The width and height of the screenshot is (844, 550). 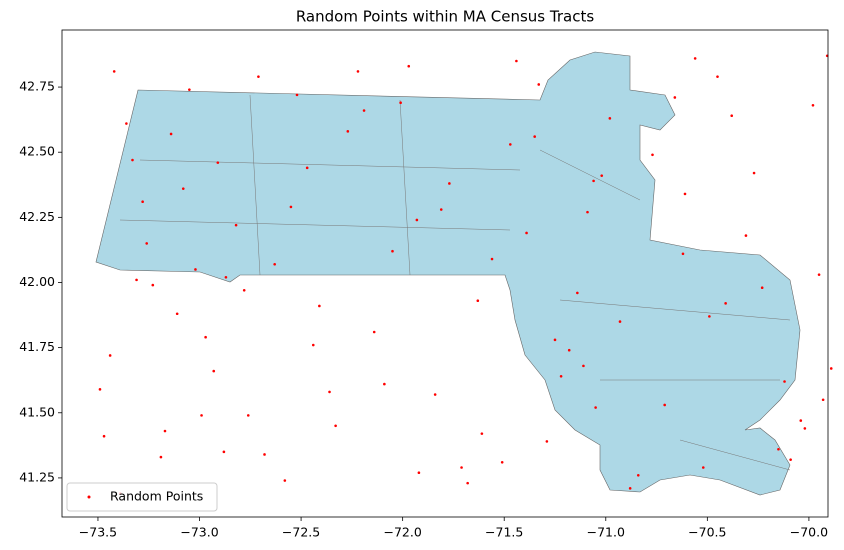 What do you see at coordinates (809, 532) in the screenshot?
I see `x-tick-label: −70.0` at bounding box center [809, 532].